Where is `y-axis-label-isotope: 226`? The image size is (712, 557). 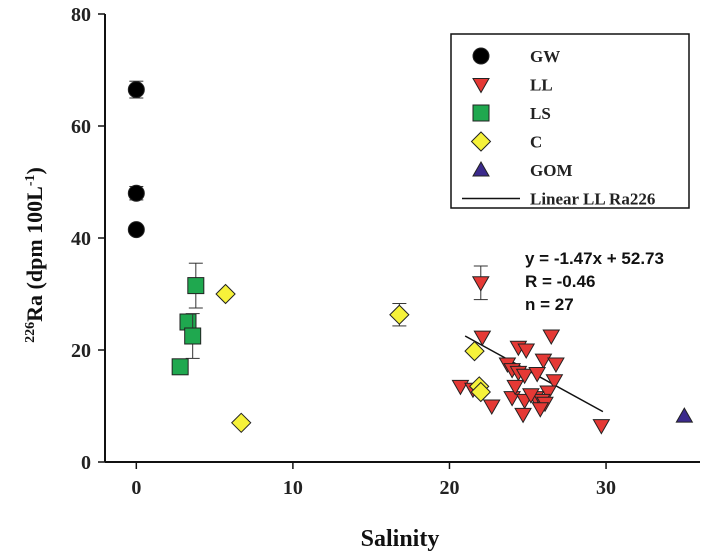 y-axis-label-isotope: 226 is located at coordinates (30, 332).